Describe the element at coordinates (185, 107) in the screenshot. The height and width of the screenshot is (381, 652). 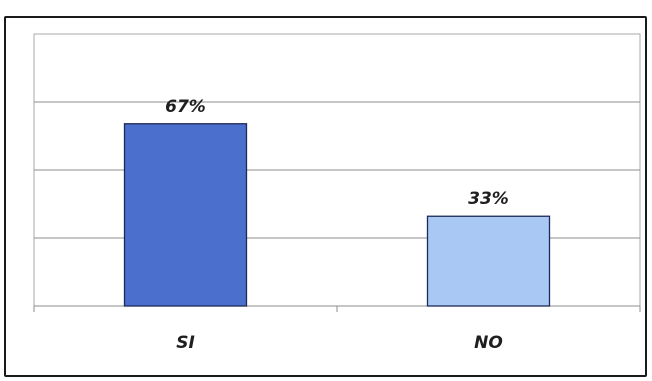
I see `data-label-si: 67%` at that location.